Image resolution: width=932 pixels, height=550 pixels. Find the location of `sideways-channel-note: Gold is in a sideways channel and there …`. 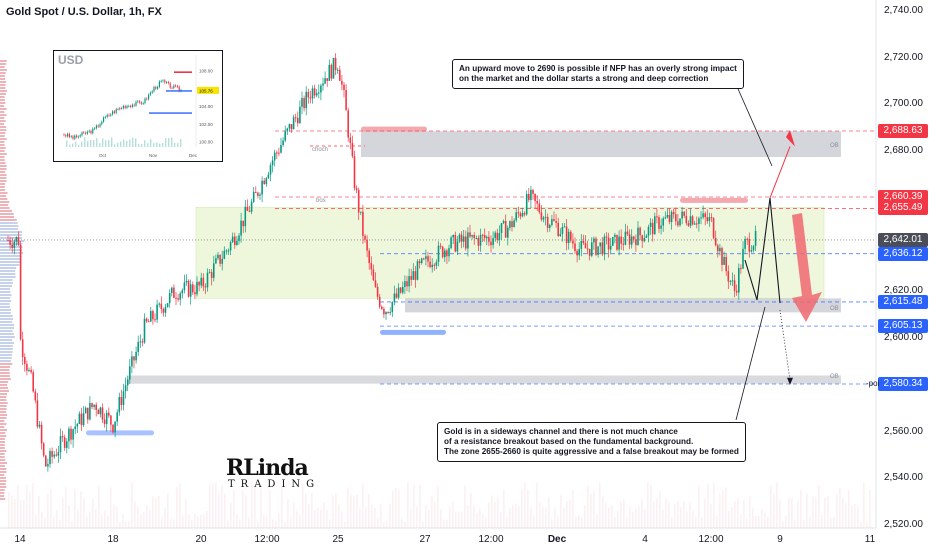

sideways-channel-note: Gold is in a sideways channel and there … is located at coordinates (591, 442).